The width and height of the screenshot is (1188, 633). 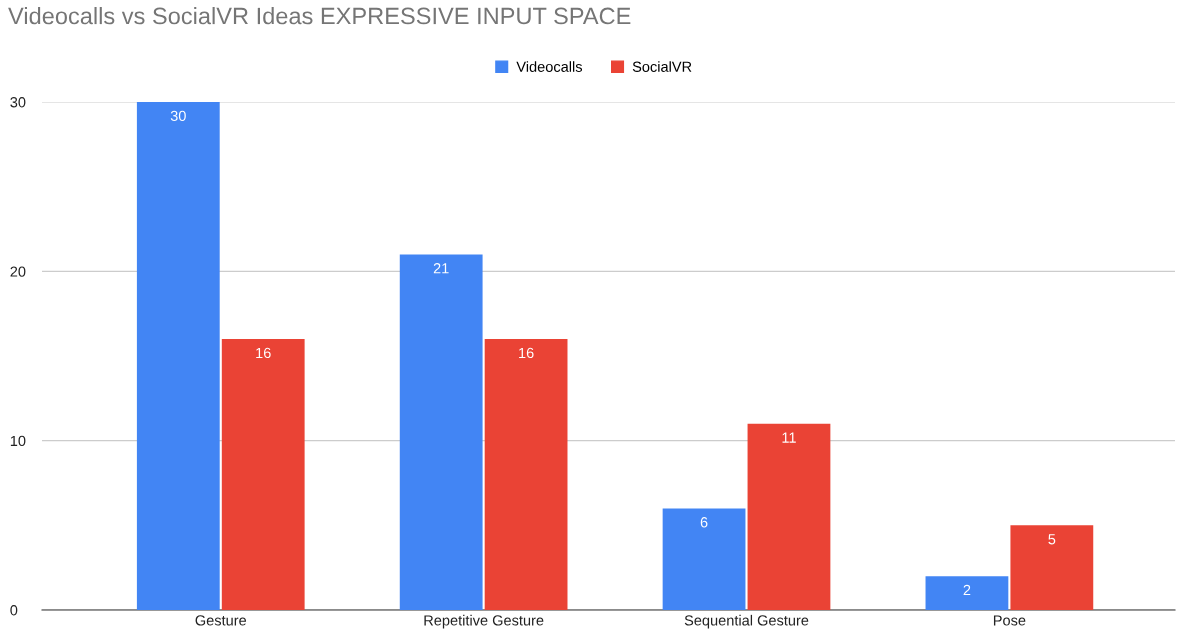 What do you see at coordinates (789, 437) in the screenshot?
I see `data-label: 11` at bounding box center [789, 437].